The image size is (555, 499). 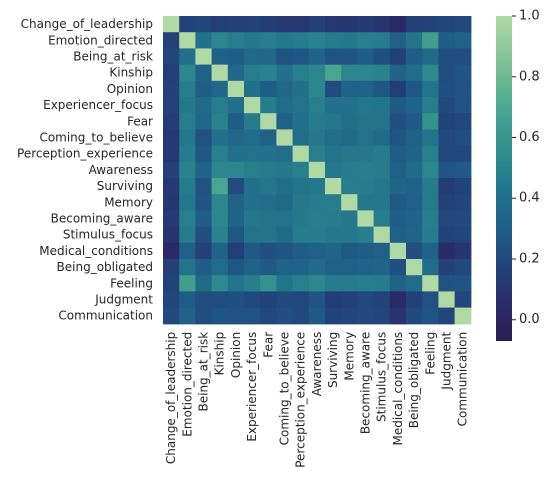 I want to click on y-tick-label: Judgment, so click(x=123, y=300).